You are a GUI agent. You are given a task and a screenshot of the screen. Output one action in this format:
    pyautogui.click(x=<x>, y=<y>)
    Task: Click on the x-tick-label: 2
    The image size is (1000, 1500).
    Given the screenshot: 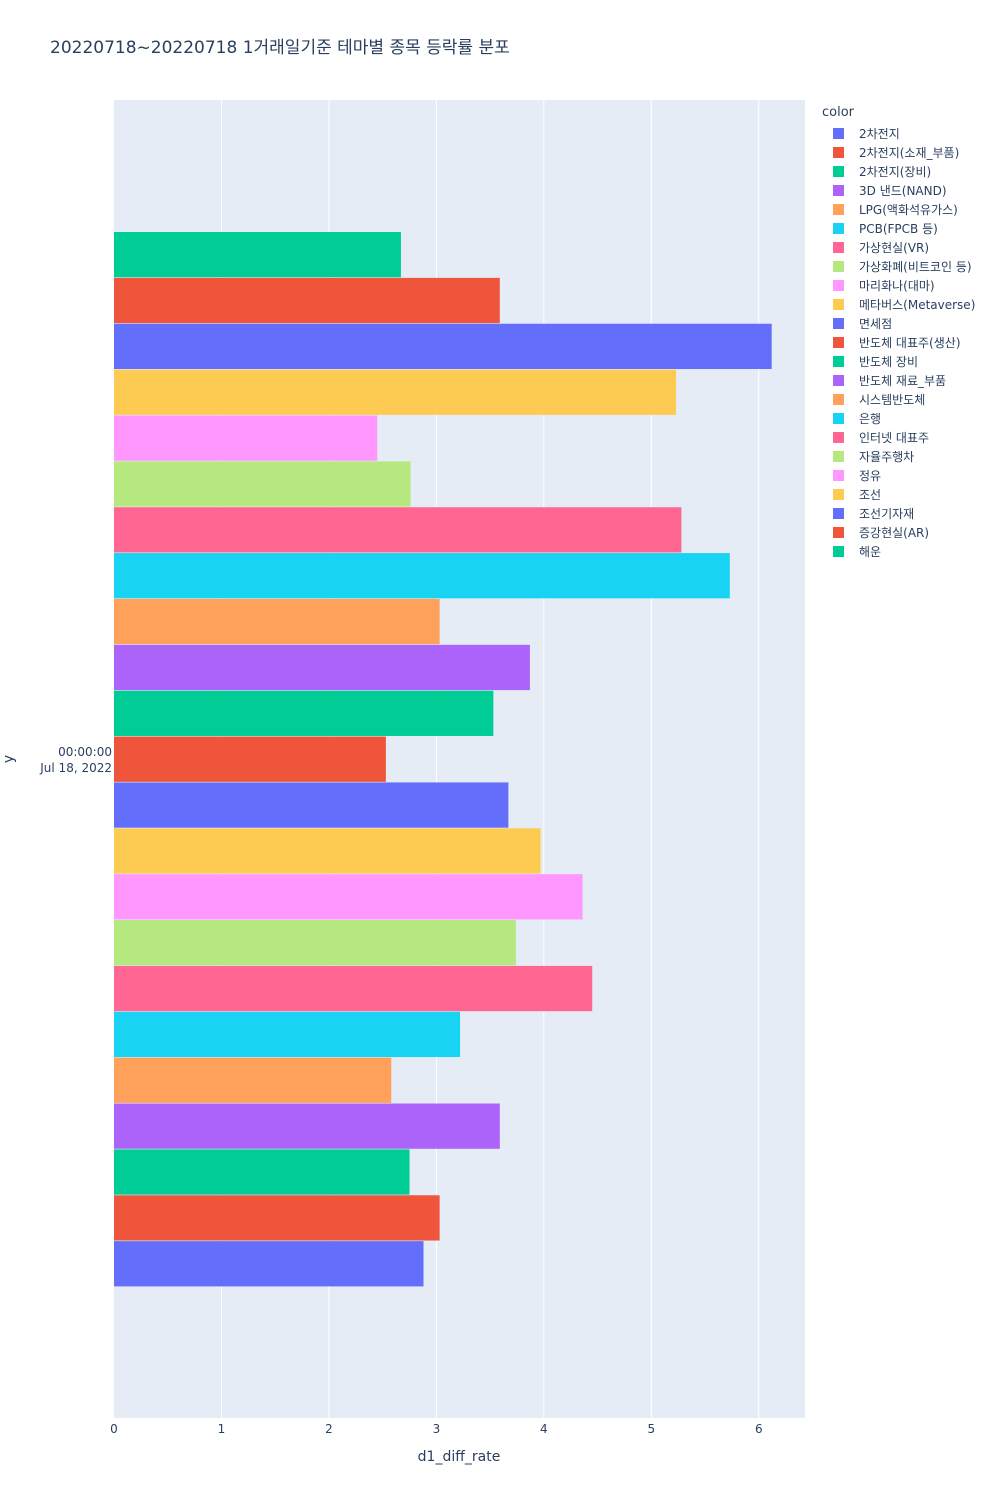 What is the action you would take?
    pyautogui.click(x=329, y=1429)
    